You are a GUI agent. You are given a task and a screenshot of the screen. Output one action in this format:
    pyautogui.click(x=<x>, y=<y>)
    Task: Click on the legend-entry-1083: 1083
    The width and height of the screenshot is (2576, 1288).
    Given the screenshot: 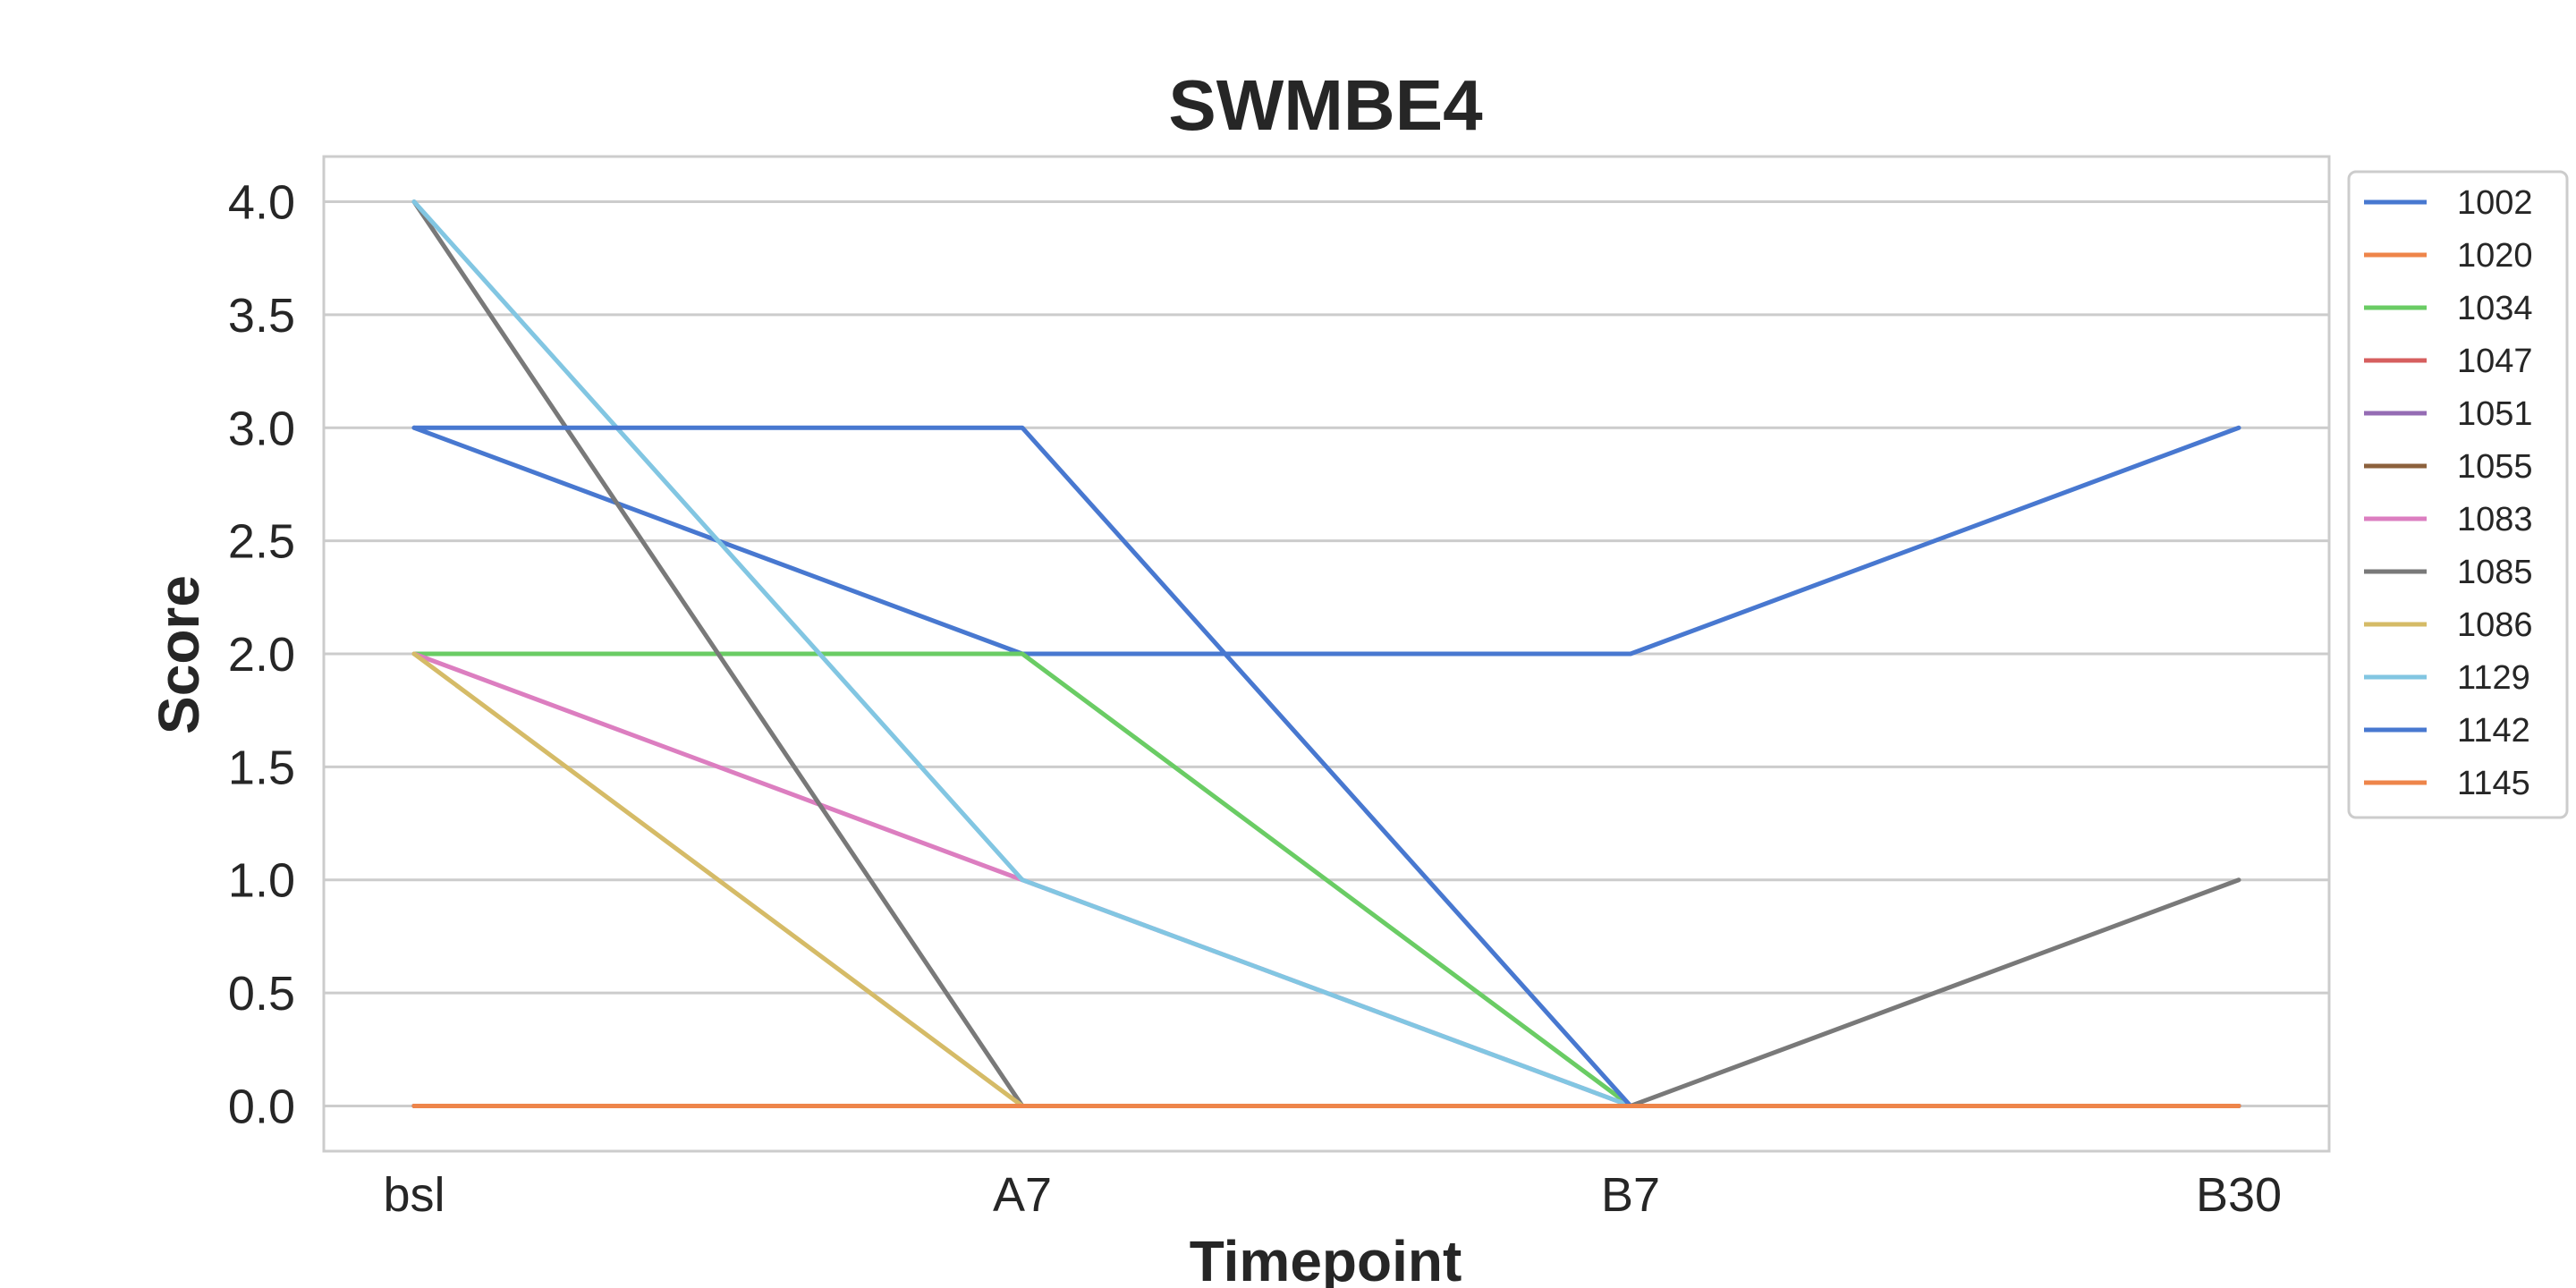 What is the action you would take?
    pyautogui.click(x=2495, y=519)
    